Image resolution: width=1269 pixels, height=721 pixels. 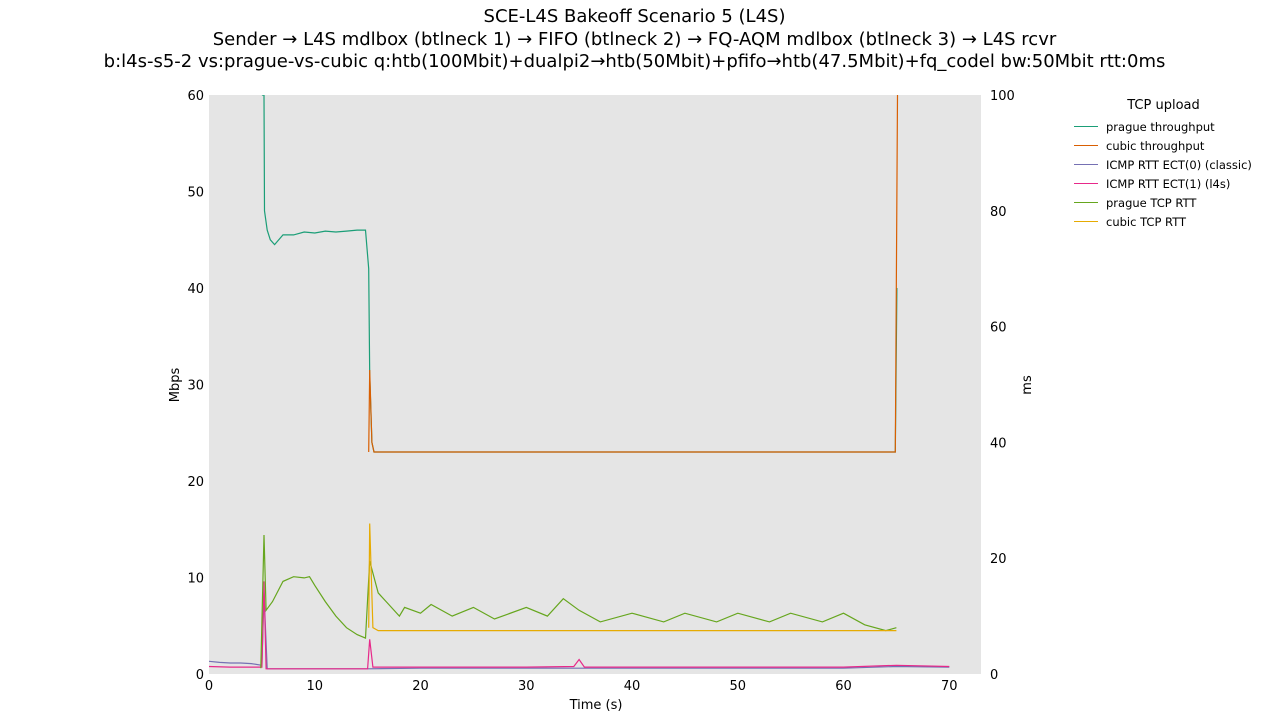 I want to click on chart-title-line-1: SCE-L4S Bakeoff Scenario 5 (L4S), so click(x=634, y=16).